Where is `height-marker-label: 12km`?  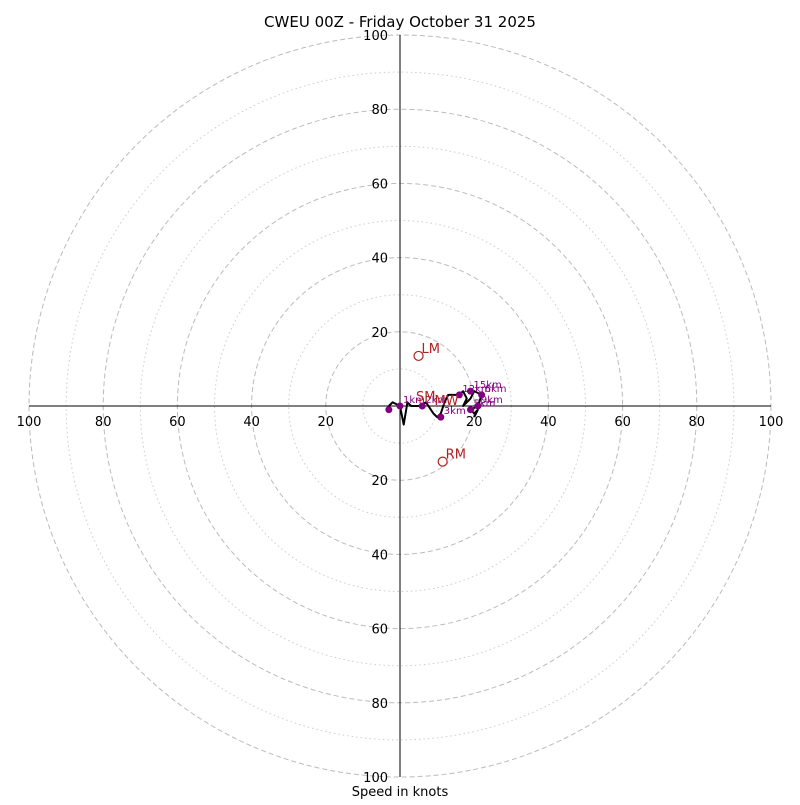 height-marker-label: 12km is located at coordinates (476, 389).